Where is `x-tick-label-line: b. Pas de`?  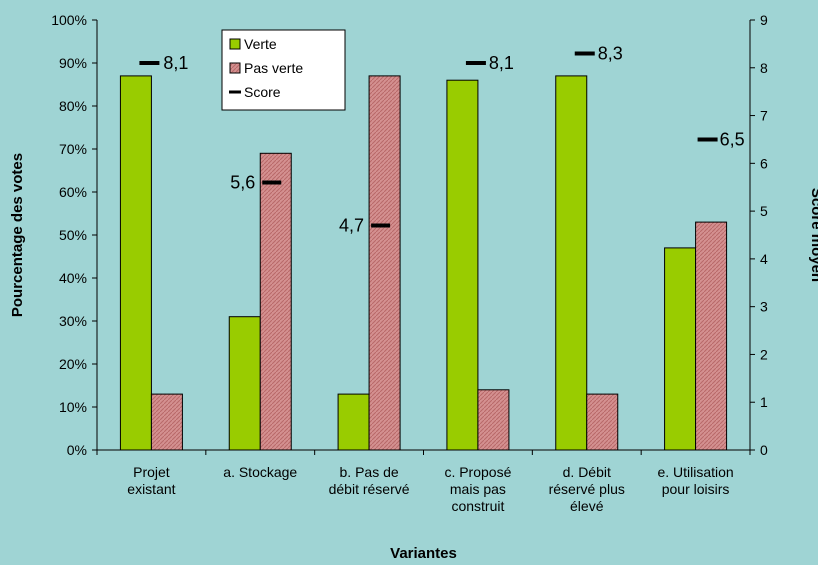 x-tick-label-line: b. Pas de is located at coordinates (369, 472).